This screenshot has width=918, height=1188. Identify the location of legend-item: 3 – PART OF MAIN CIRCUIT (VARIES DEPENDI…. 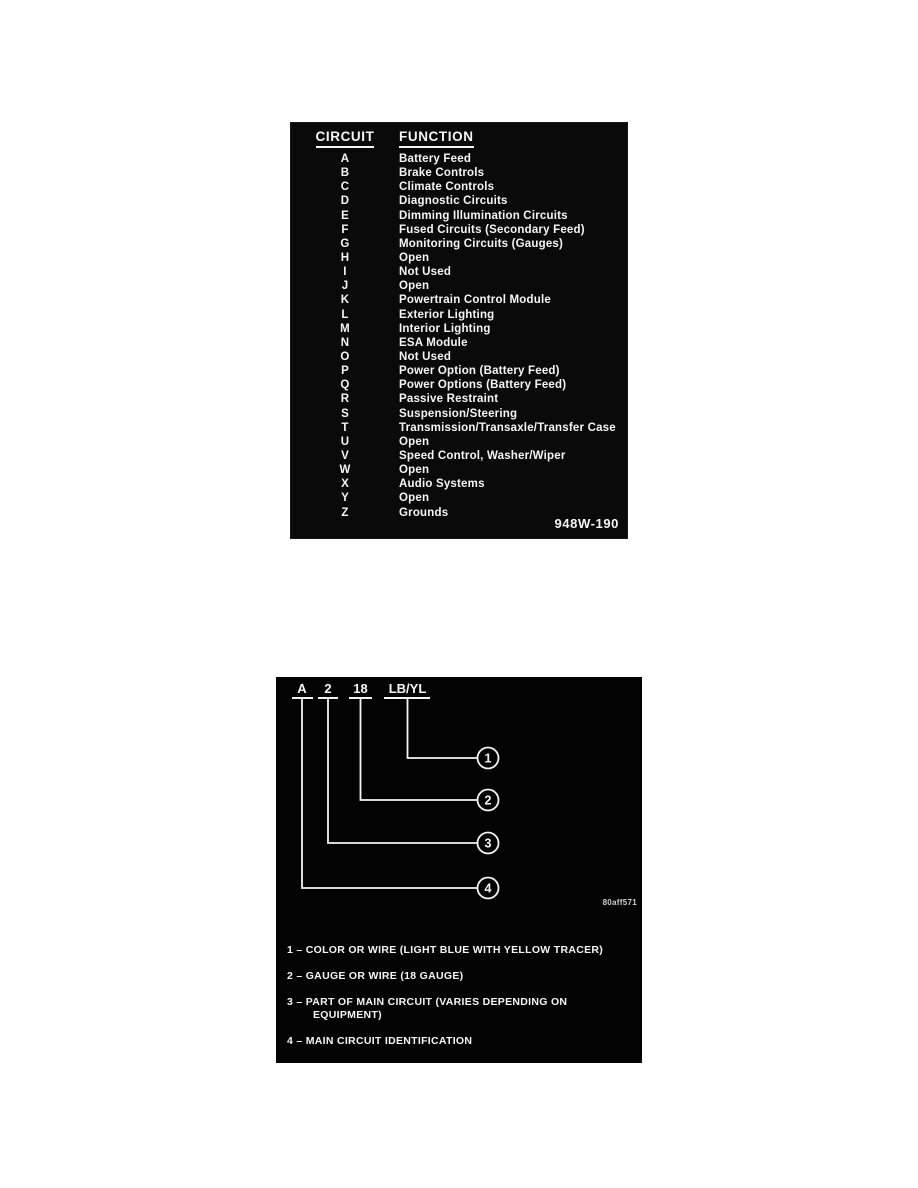
(459, 1009).